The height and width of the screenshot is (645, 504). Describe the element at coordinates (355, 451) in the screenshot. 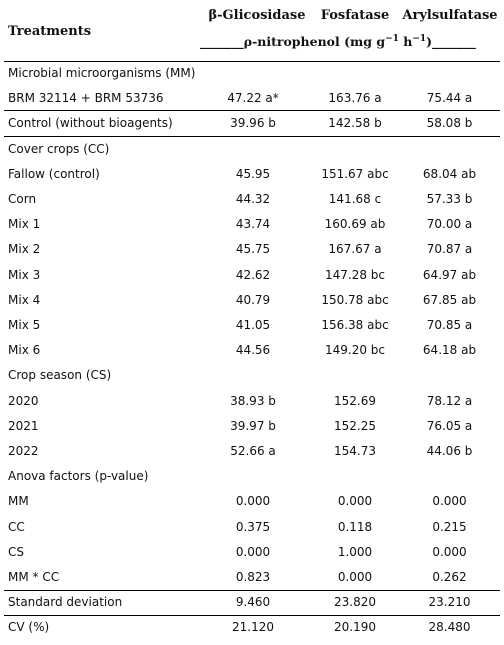

I see `cell-fosfatase: 154.73` at that location.